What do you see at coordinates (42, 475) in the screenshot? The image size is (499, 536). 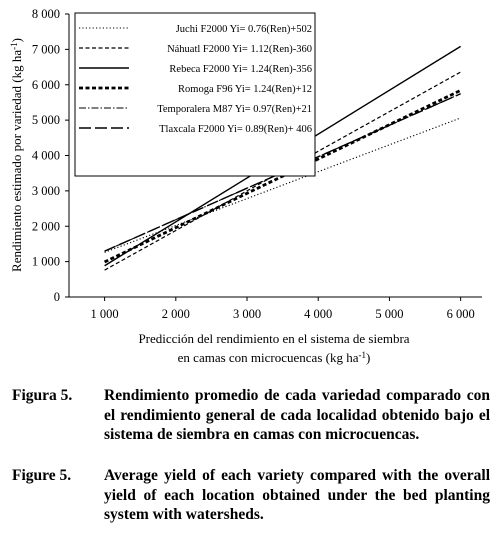 I see `caption-english-lead: Figure 5.` at bounding box center [42, 475].